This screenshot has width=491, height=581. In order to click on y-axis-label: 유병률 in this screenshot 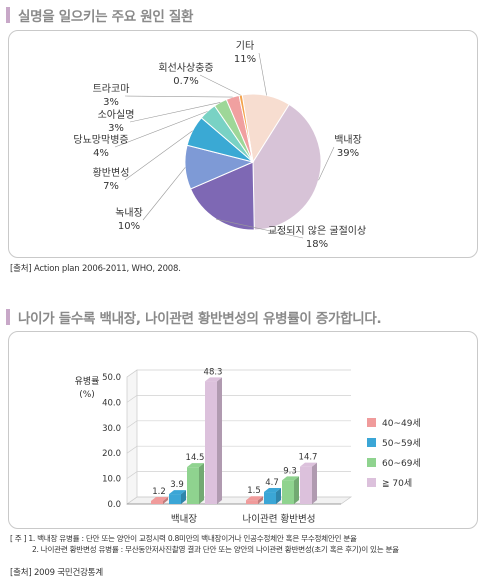, I will do `click(87, 381)`.